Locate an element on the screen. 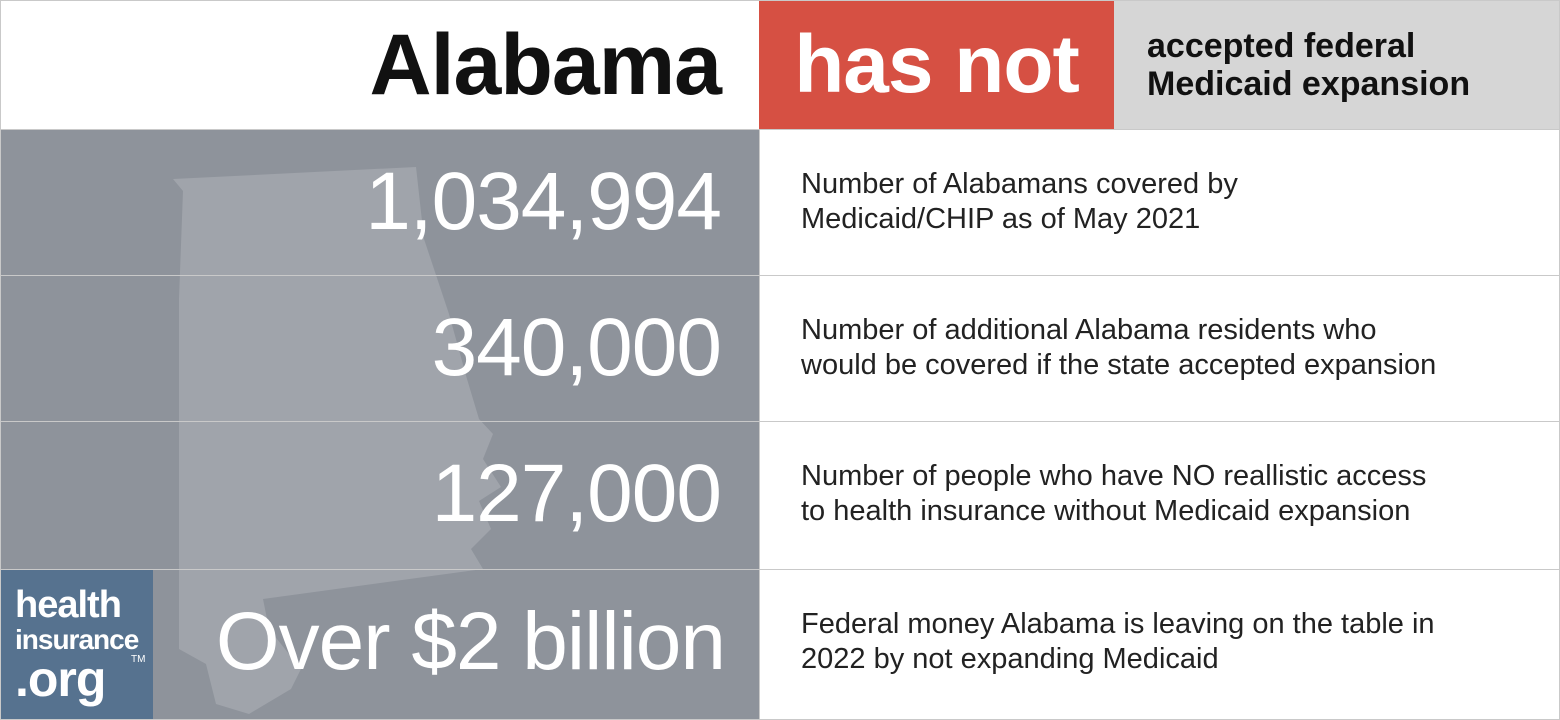 Image resolution: width=1560 pixels, height=720 pixels. logo-trademark: TM is located at coordinates (138, 659).